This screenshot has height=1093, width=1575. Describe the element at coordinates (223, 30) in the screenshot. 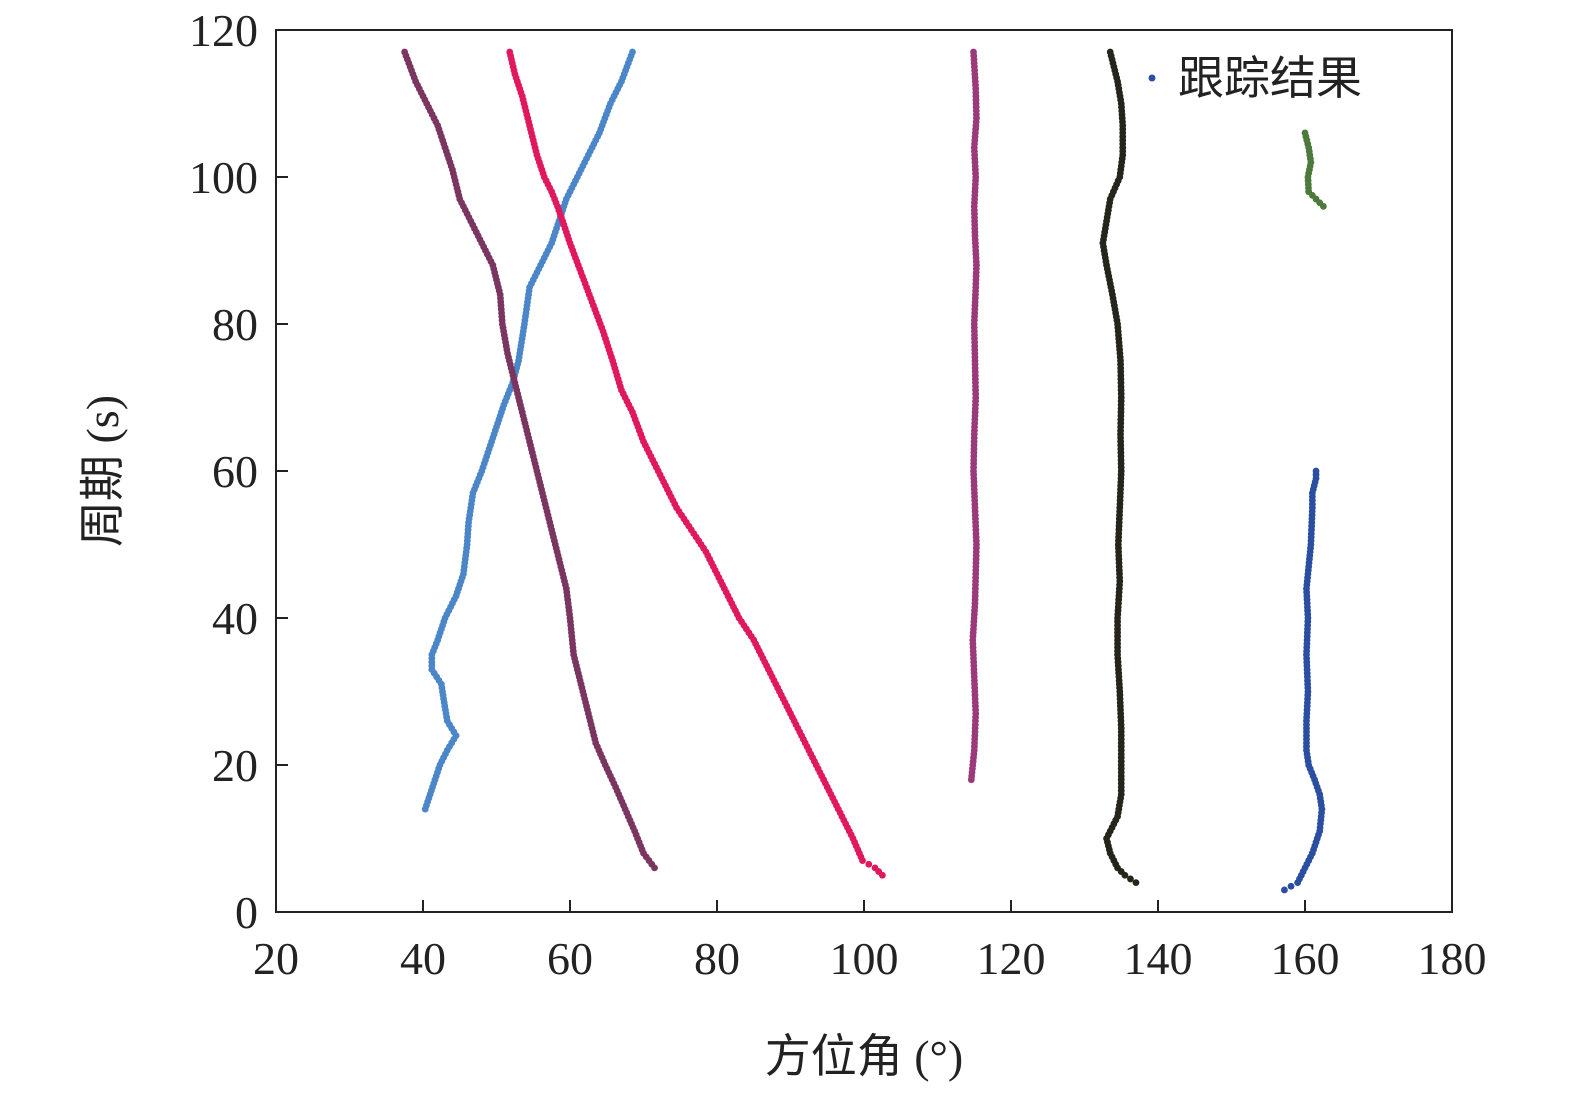

I see `y-tick-label: 120` at that location.